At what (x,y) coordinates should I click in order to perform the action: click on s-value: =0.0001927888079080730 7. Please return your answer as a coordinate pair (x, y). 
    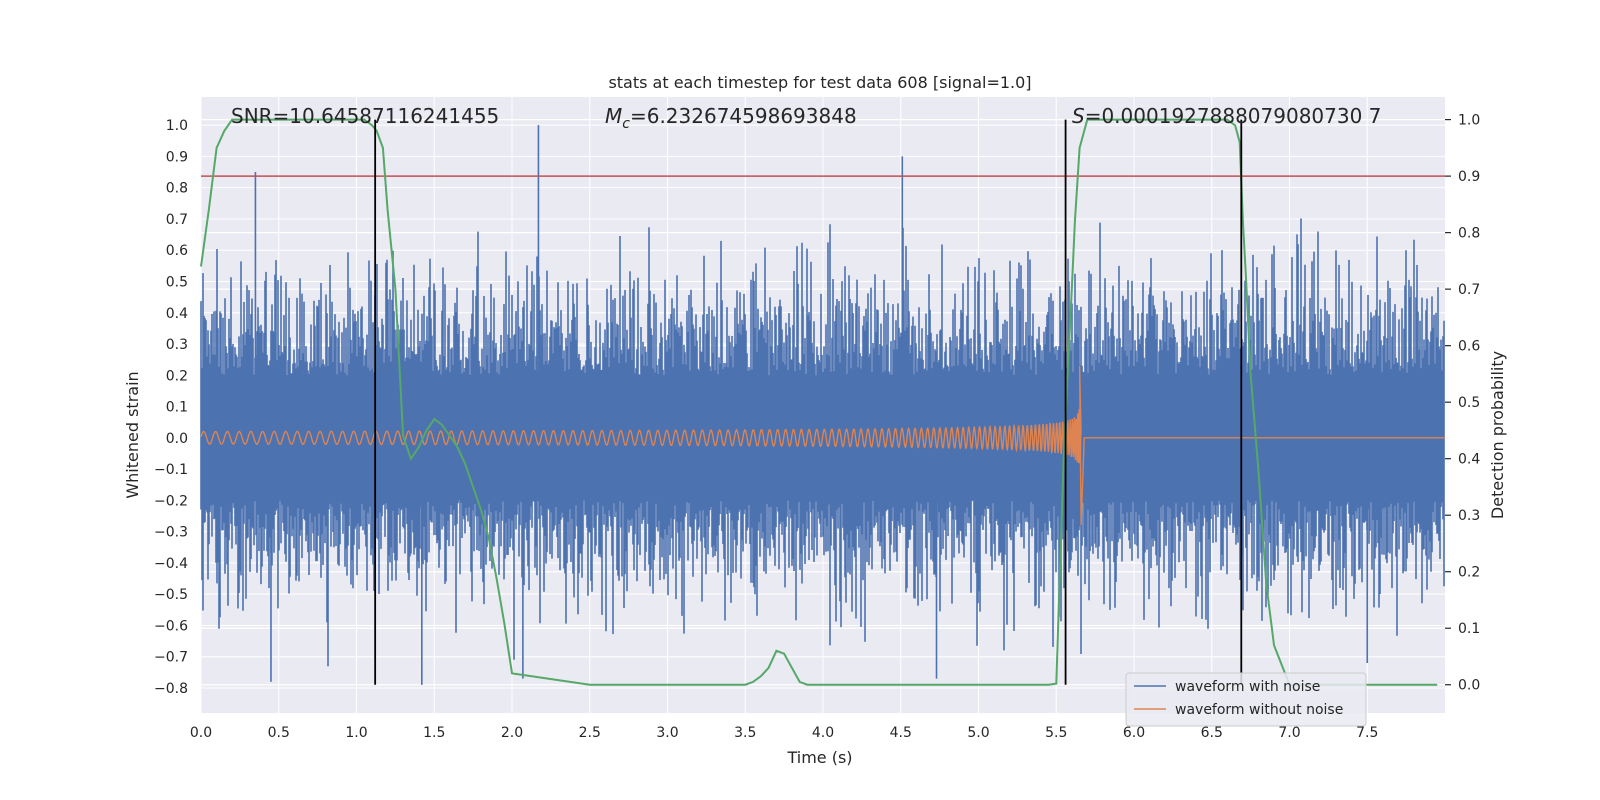
    Looking at the image, I should click on (1233, 116).